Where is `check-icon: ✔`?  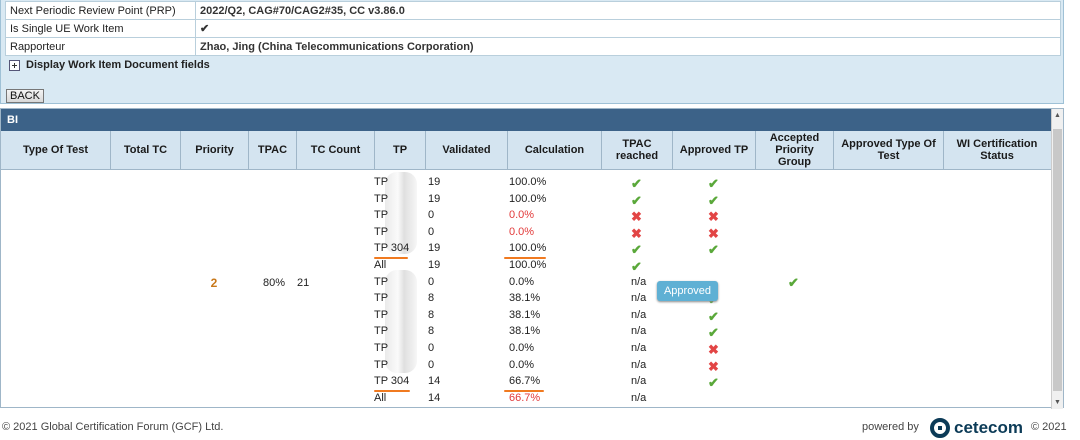 check-icon: ✔ is located at coordinates (628, 28).